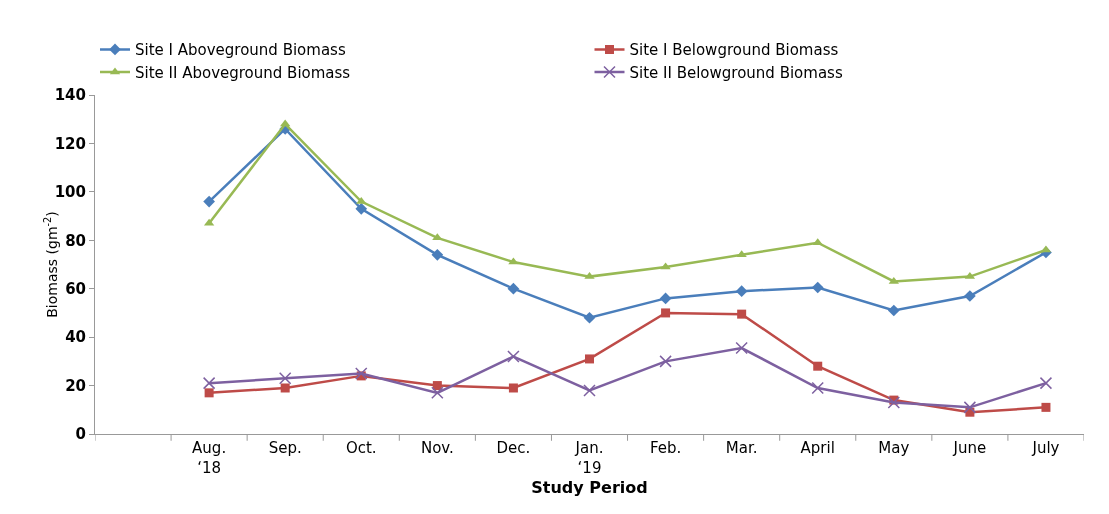 This screenshot has width=1109, height=514. Describe the element at coordinates (734, 50) in the screenshot. I see `legend-label: Site I Belowground Biomass` at that location.